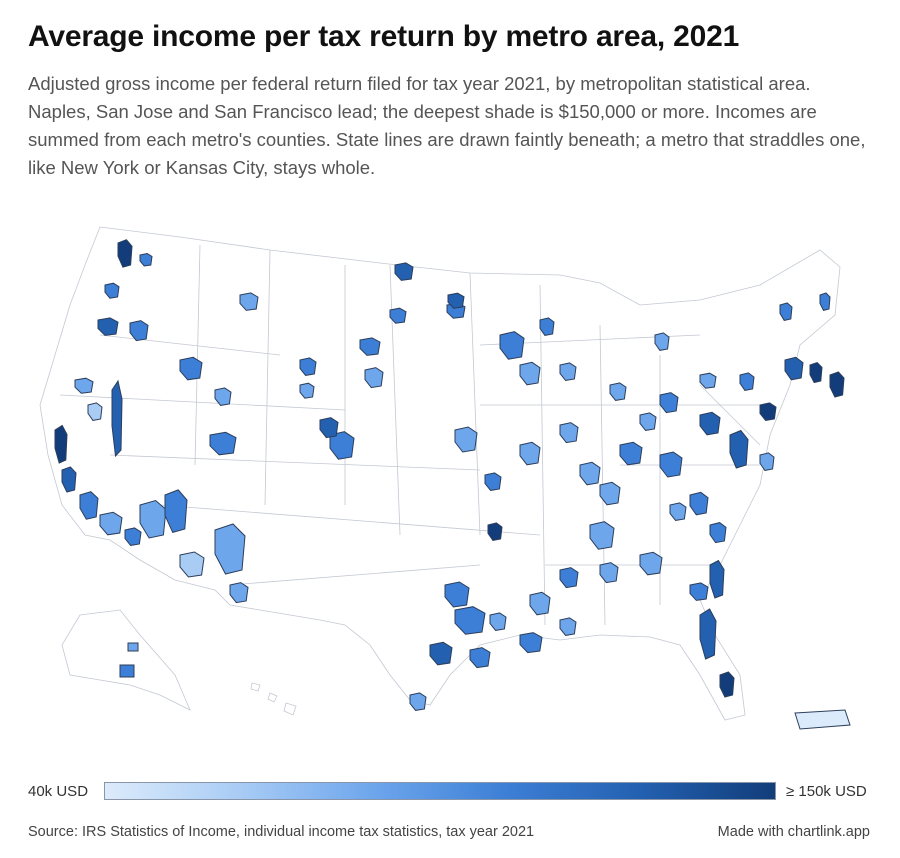  I want to click on alaska-outline, so click(126, 660).